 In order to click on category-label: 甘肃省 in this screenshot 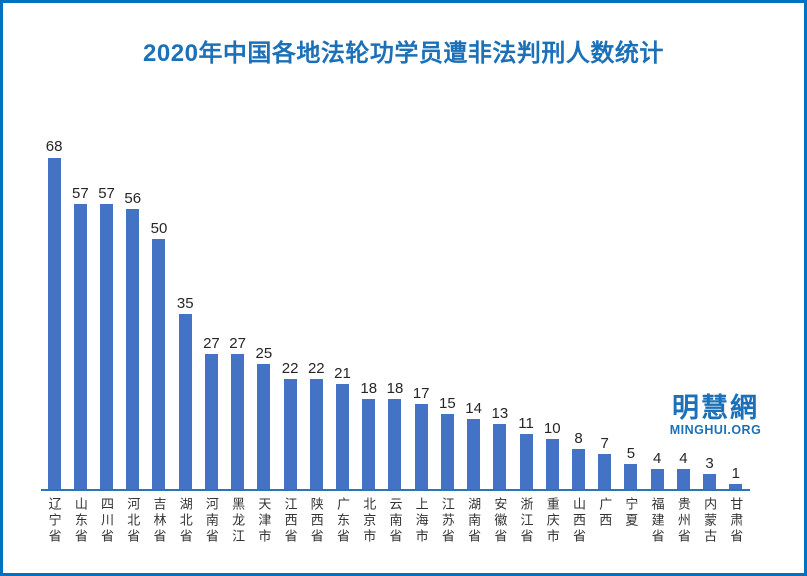, I will do `click(736, 521)`.